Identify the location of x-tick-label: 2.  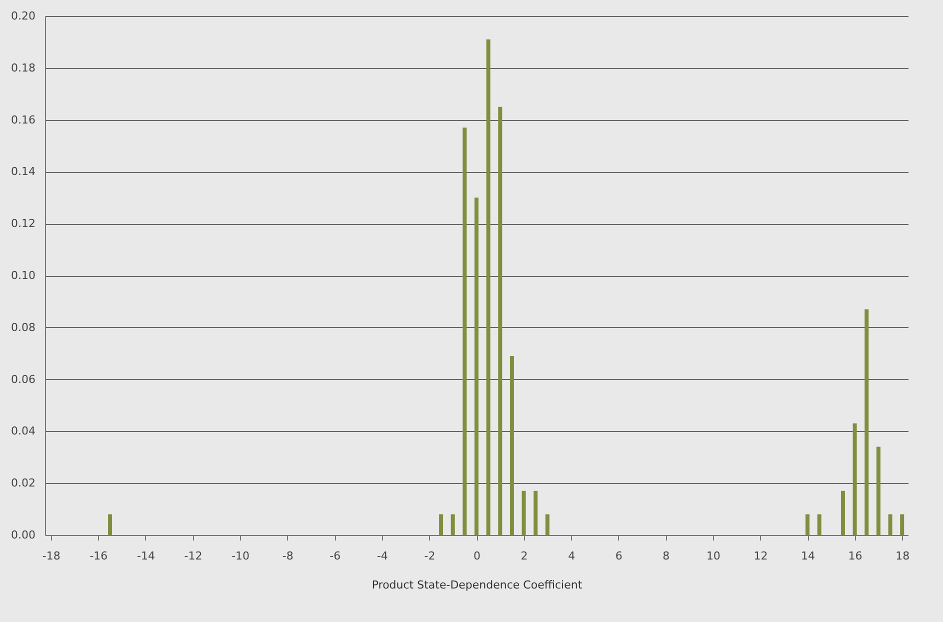
(524, 556).